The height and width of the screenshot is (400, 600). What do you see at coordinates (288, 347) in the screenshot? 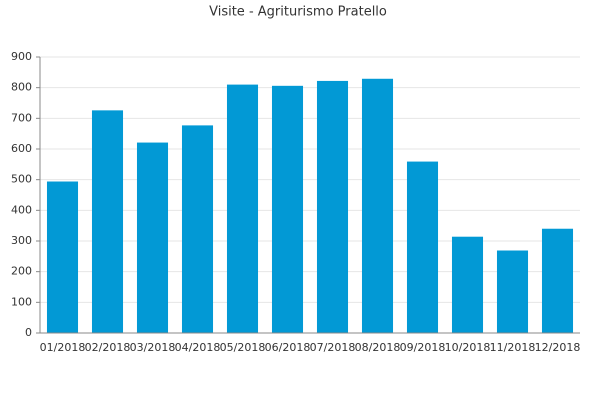
I see `x-tick-label: 06/2018` at bounding box center [288, 347].